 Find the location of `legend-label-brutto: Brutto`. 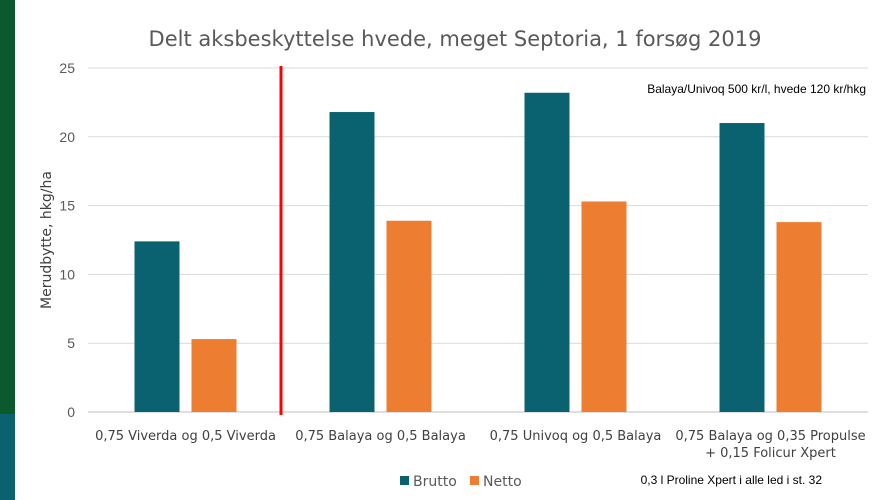

legend-label-brutto: Brutto is located at coordinates (435, 482).